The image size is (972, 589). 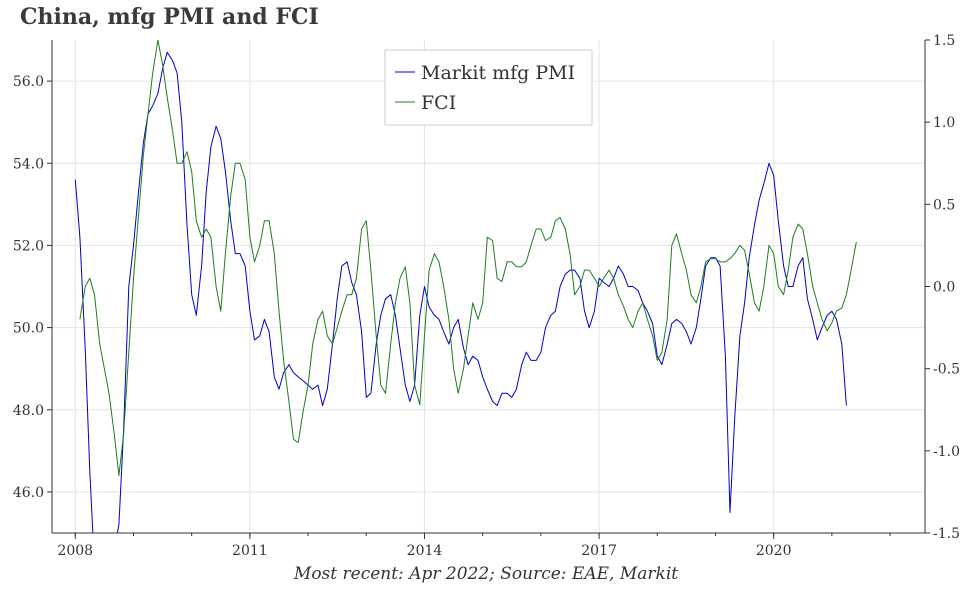 What do you see at coordinates (944, 288) in the screenshot?
I see `y-right-tick-label: 0.0` at bounding box center [944, 288].